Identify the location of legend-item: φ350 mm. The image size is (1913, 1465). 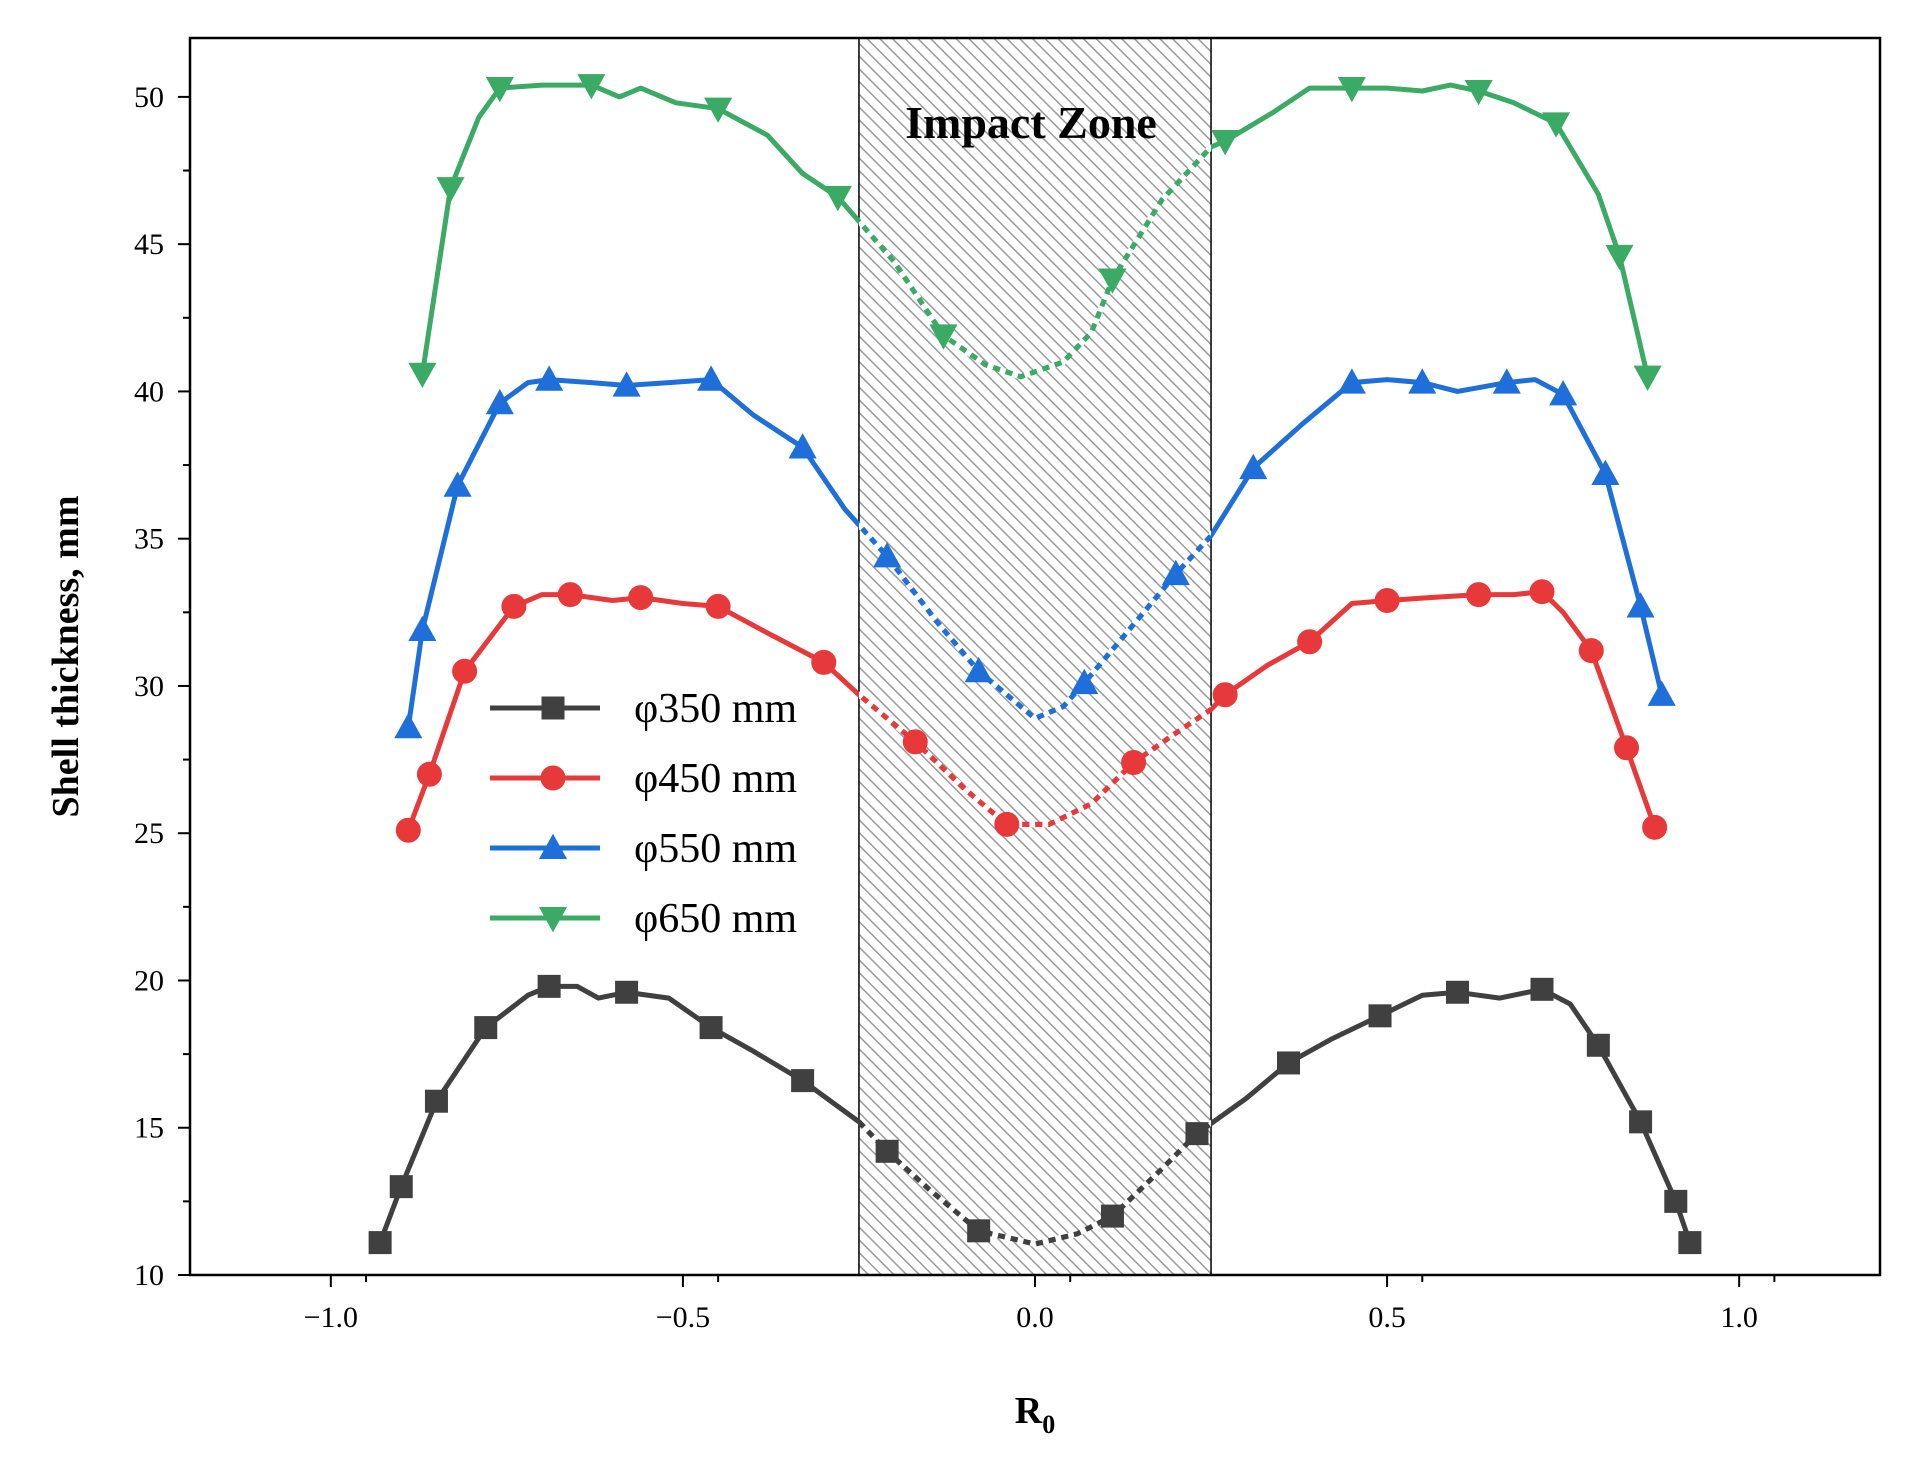
(643, 709).